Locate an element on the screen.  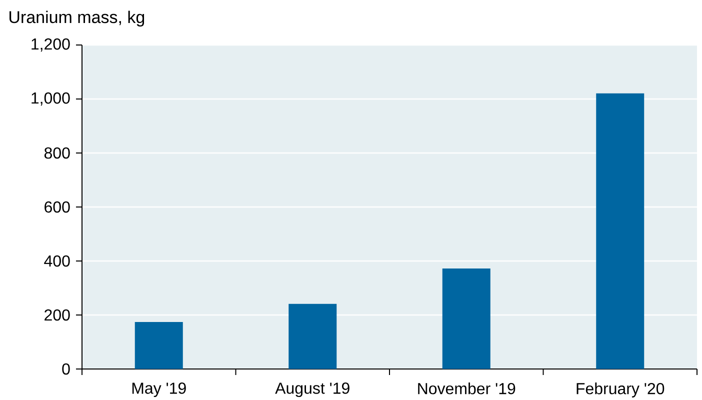
y-tick-label: 0 is located at coordinates (66, 369).